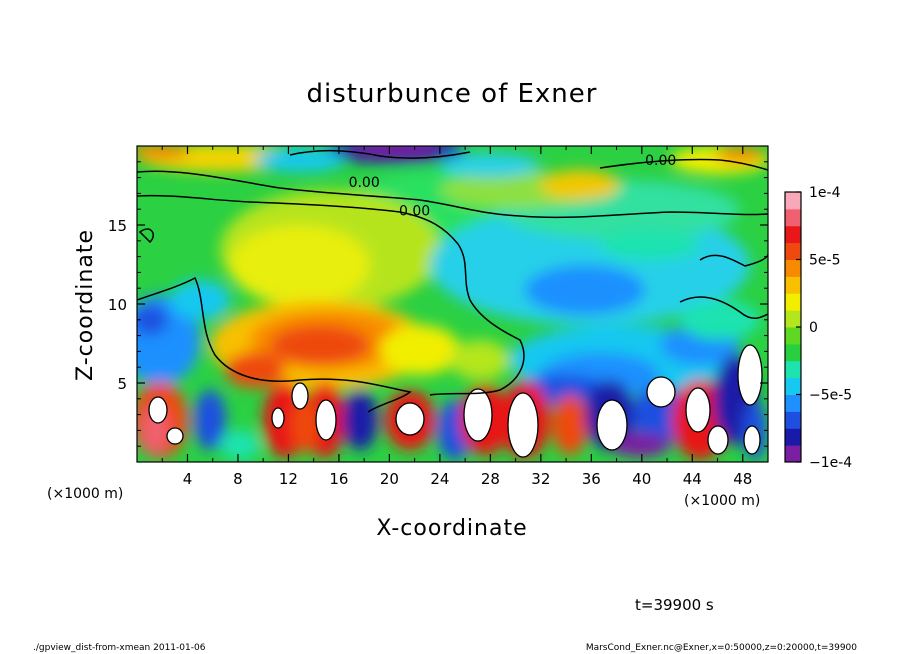 This screenshot has height=654, width=904. What do you see at coordinates (824, 328) in the screenshot?
I see `colorbar-tick-labels: 1e-4 5e-5 0 −5e-5 −1e-4` at bounding box center [824, 328].